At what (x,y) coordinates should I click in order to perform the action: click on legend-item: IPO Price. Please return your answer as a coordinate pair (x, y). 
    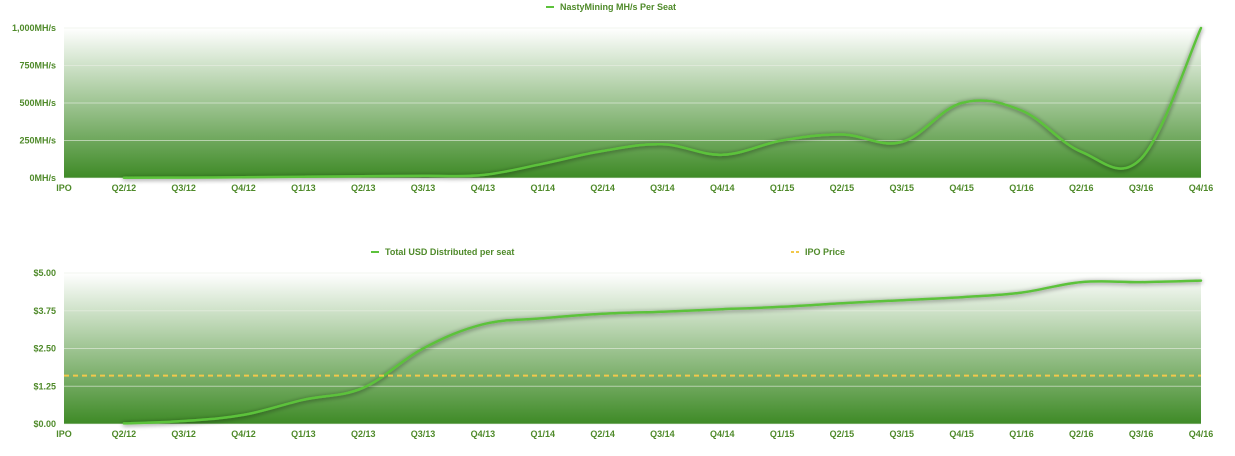
    Looking at the image, I should click on (818, 252).